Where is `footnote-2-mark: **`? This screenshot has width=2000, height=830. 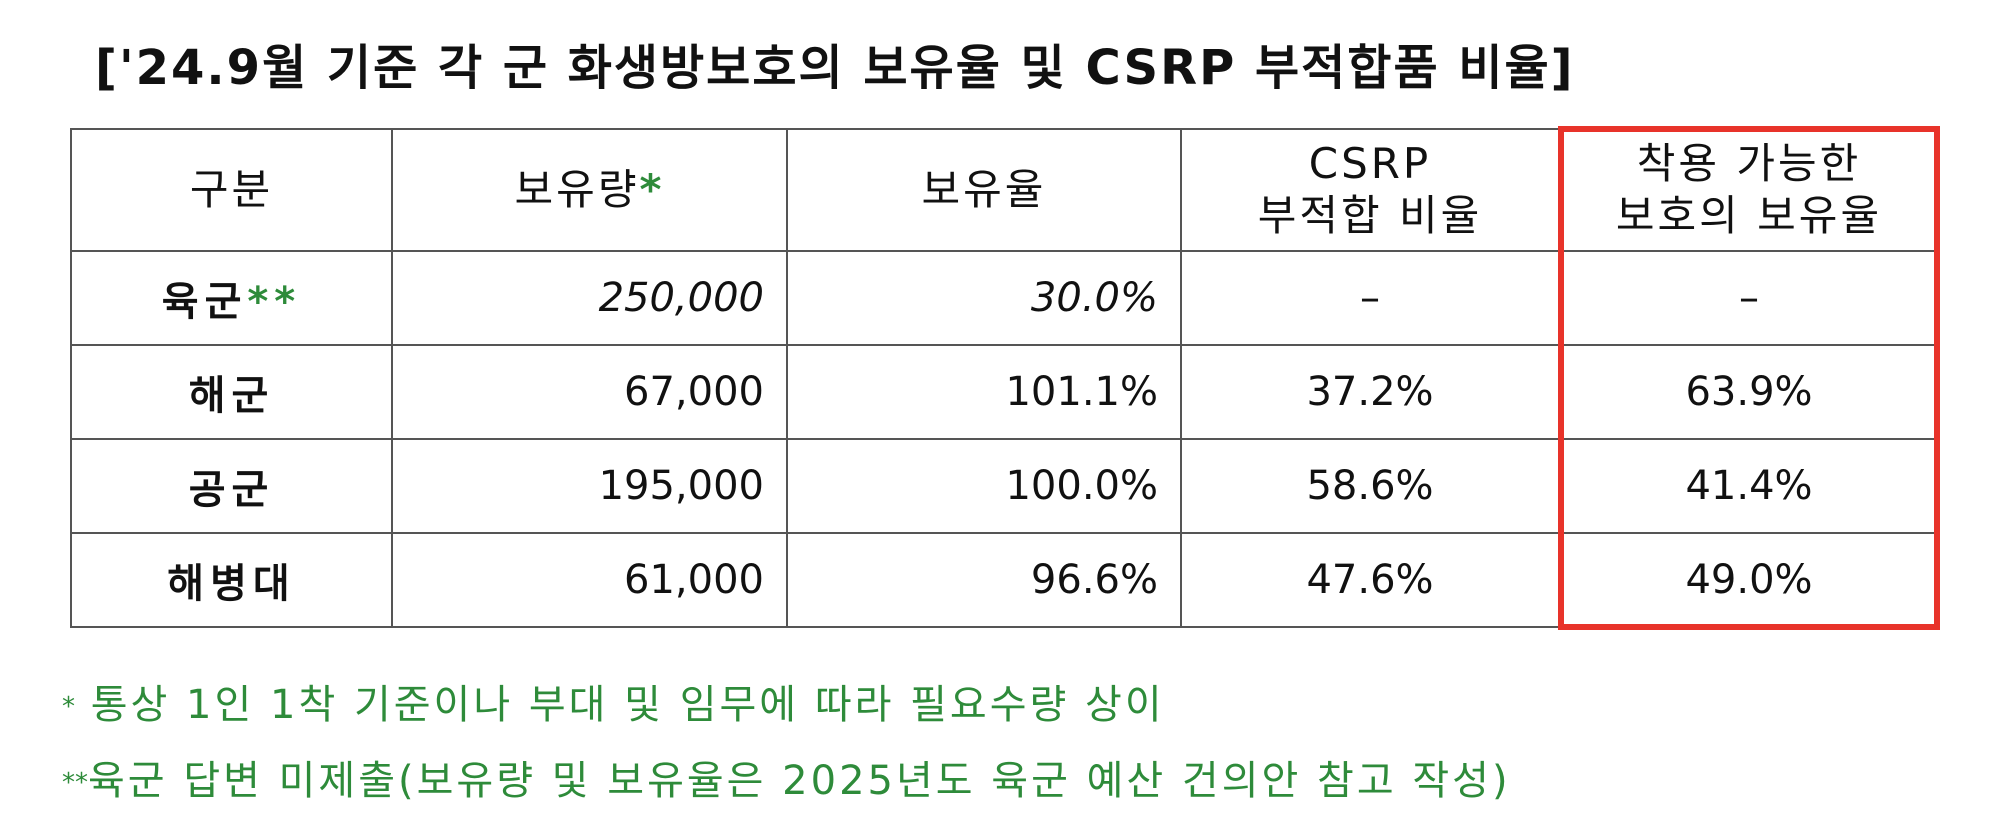 footnote-2-mark: ** is located at coordinates (75, 783).